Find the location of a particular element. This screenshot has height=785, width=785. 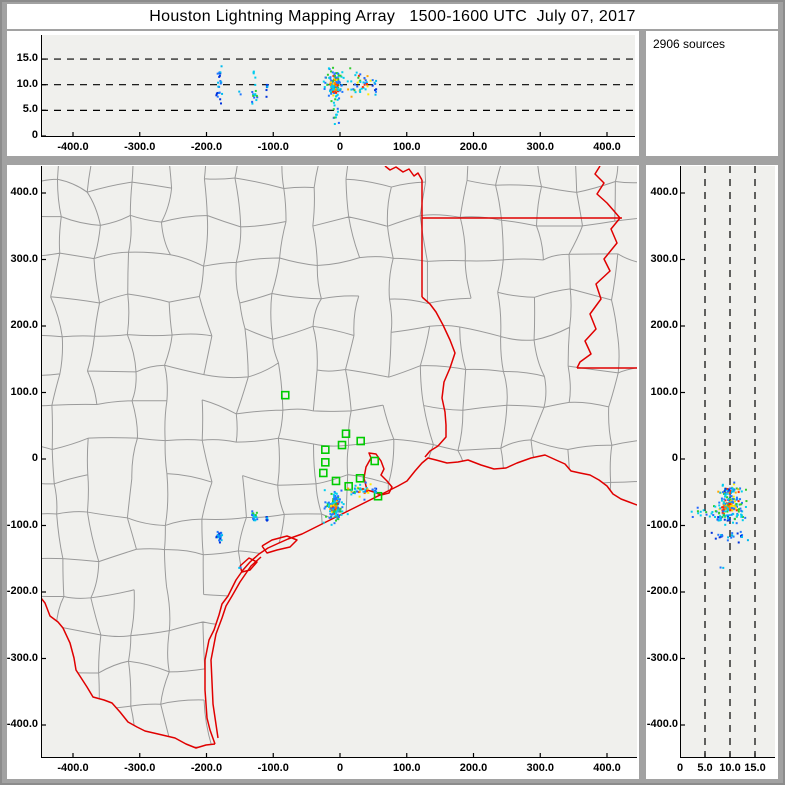

top-alt-tick-10.0: 10.0 is located at coordinates (27, 83).